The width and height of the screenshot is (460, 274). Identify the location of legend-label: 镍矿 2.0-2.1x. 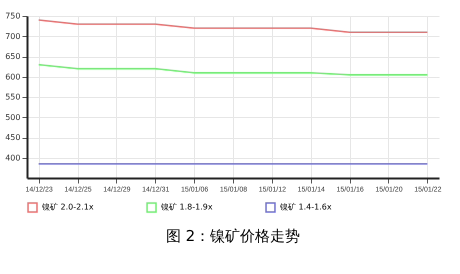
(67, 207).